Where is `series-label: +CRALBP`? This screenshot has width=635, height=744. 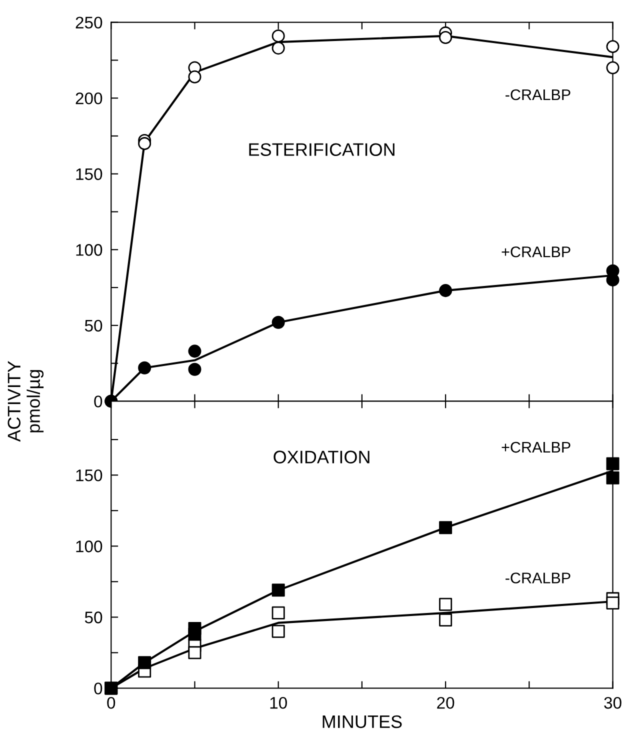 series-label: +CRALBP is located at coordinates (536, 252).